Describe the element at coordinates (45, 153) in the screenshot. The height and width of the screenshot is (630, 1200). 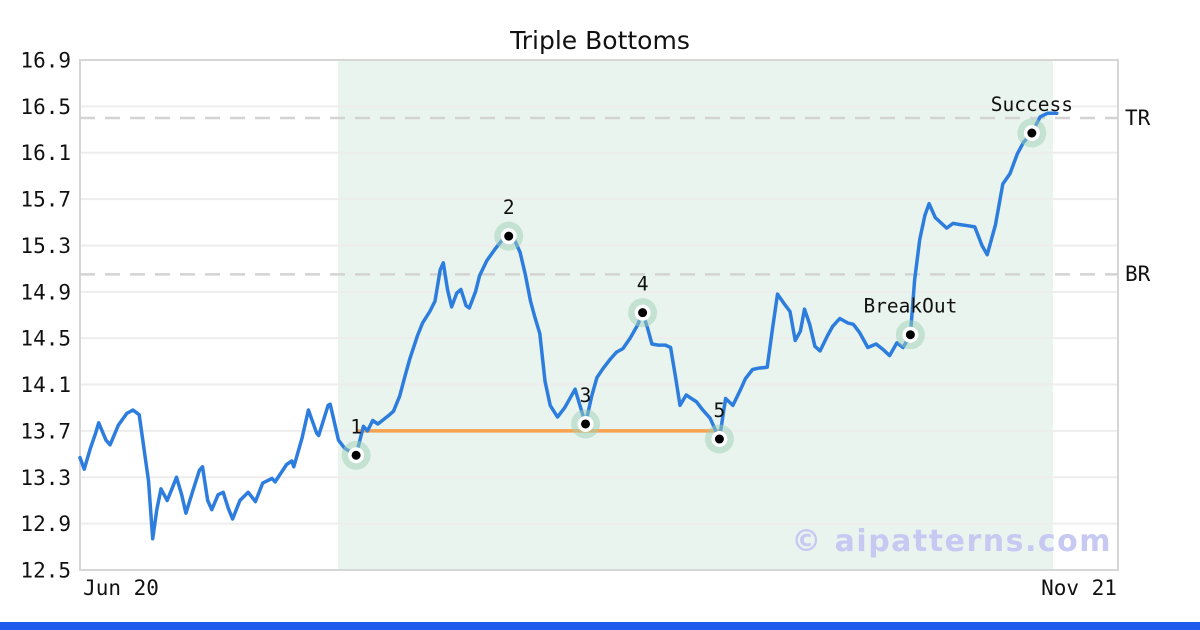
I see `y-tick-label: 16.1` at that location.